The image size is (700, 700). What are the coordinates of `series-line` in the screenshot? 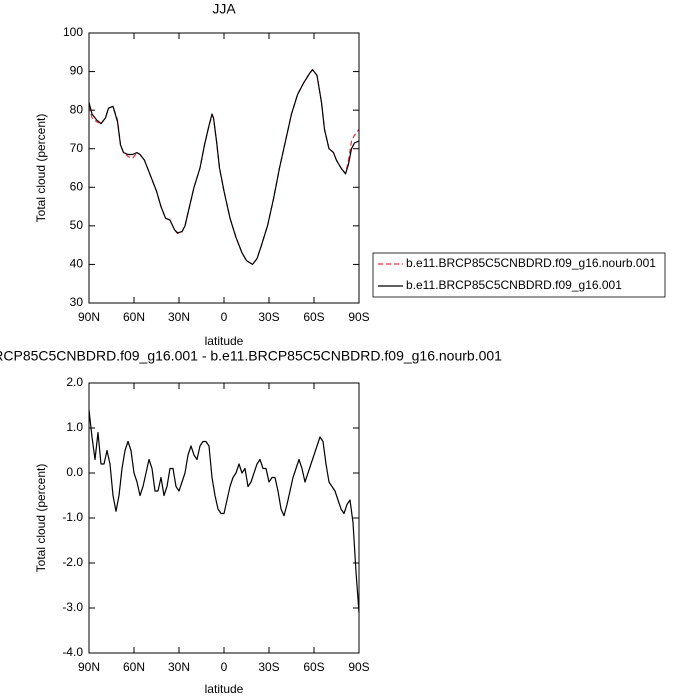 It's located at (224, 167).